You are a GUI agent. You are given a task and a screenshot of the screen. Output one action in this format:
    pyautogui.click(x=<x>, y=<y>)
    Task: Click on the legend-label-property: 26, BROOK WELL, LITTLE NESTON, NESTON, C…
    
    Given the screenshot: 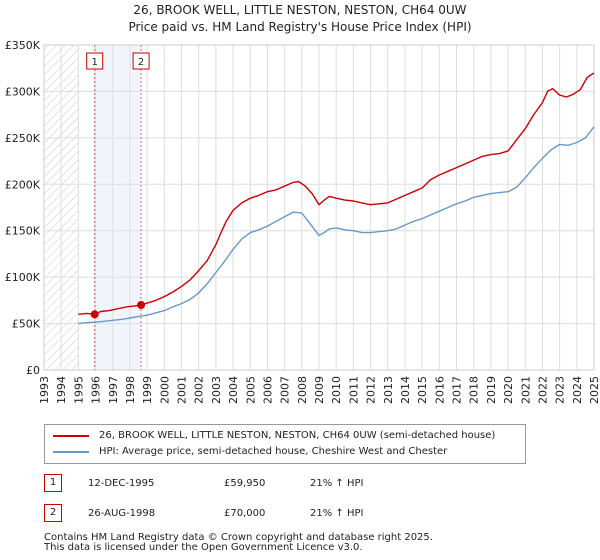 What is the action you would take?
    pyautogui.click(x=297, y=435)
    